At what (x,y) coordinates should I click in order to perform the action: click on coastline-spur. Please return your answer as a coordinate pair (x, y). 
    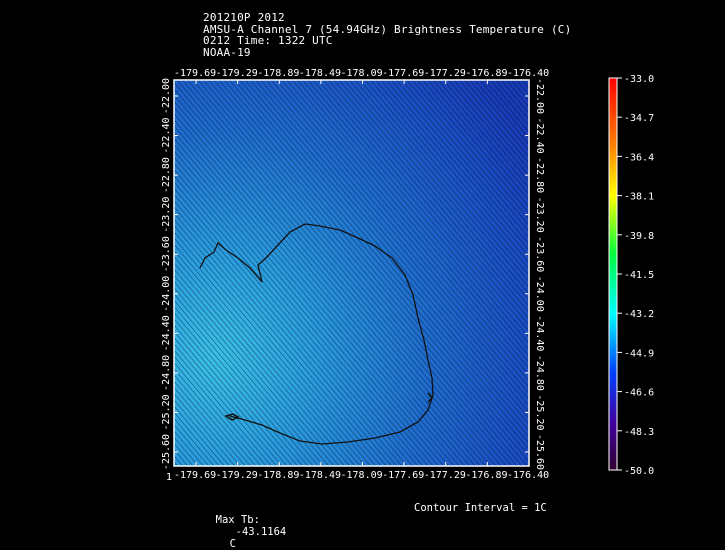
    Looking at the image, I should click on (231, 262).